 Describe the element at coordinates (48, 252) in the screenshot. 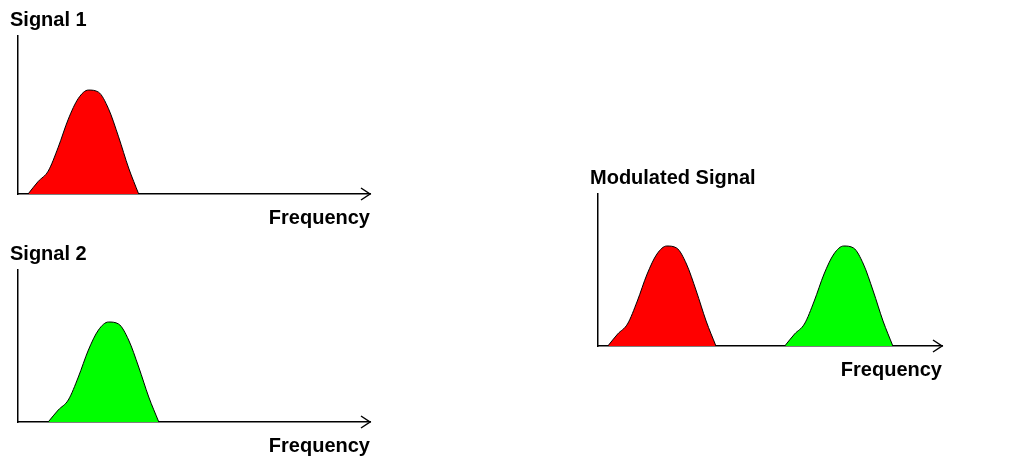

I see `chart-title: Signal 2` at that location.